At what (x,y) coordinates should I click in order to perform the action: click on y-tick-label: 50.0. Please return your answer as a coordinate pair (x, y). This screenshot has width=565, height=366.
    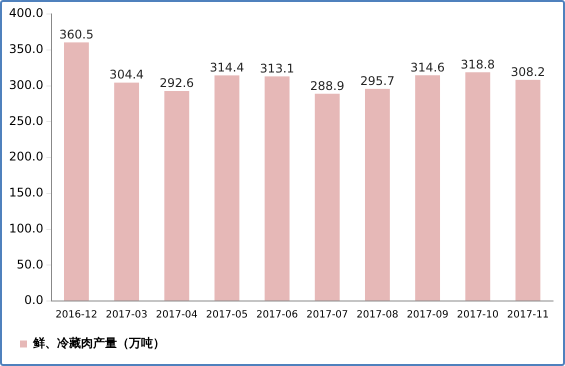
    Looking at the image, I should click on (30, 264).